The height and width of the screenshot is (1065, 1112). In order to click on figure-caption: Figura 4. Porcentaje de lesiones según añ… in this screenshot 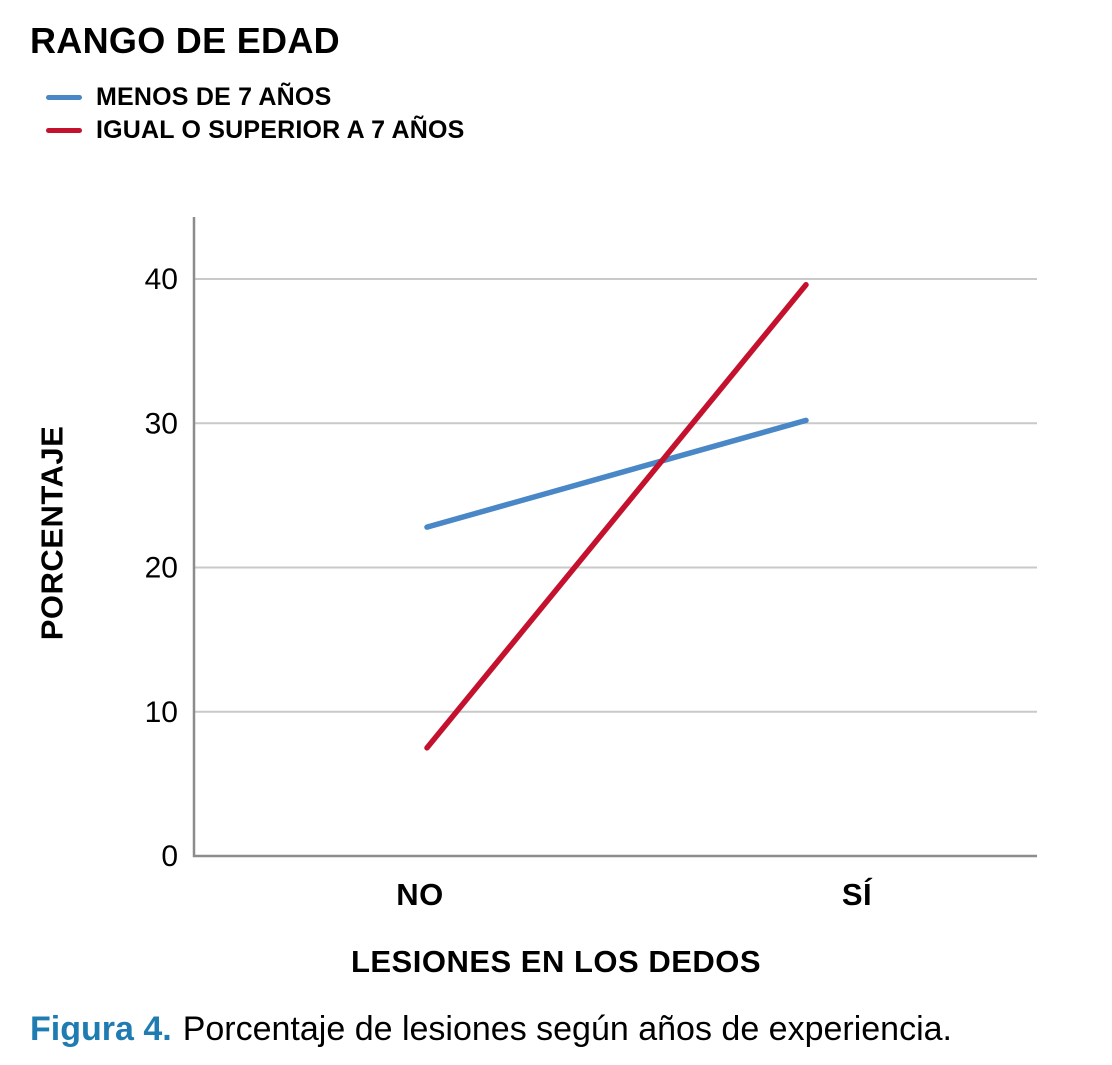, I will do `click(491, 1029)`.